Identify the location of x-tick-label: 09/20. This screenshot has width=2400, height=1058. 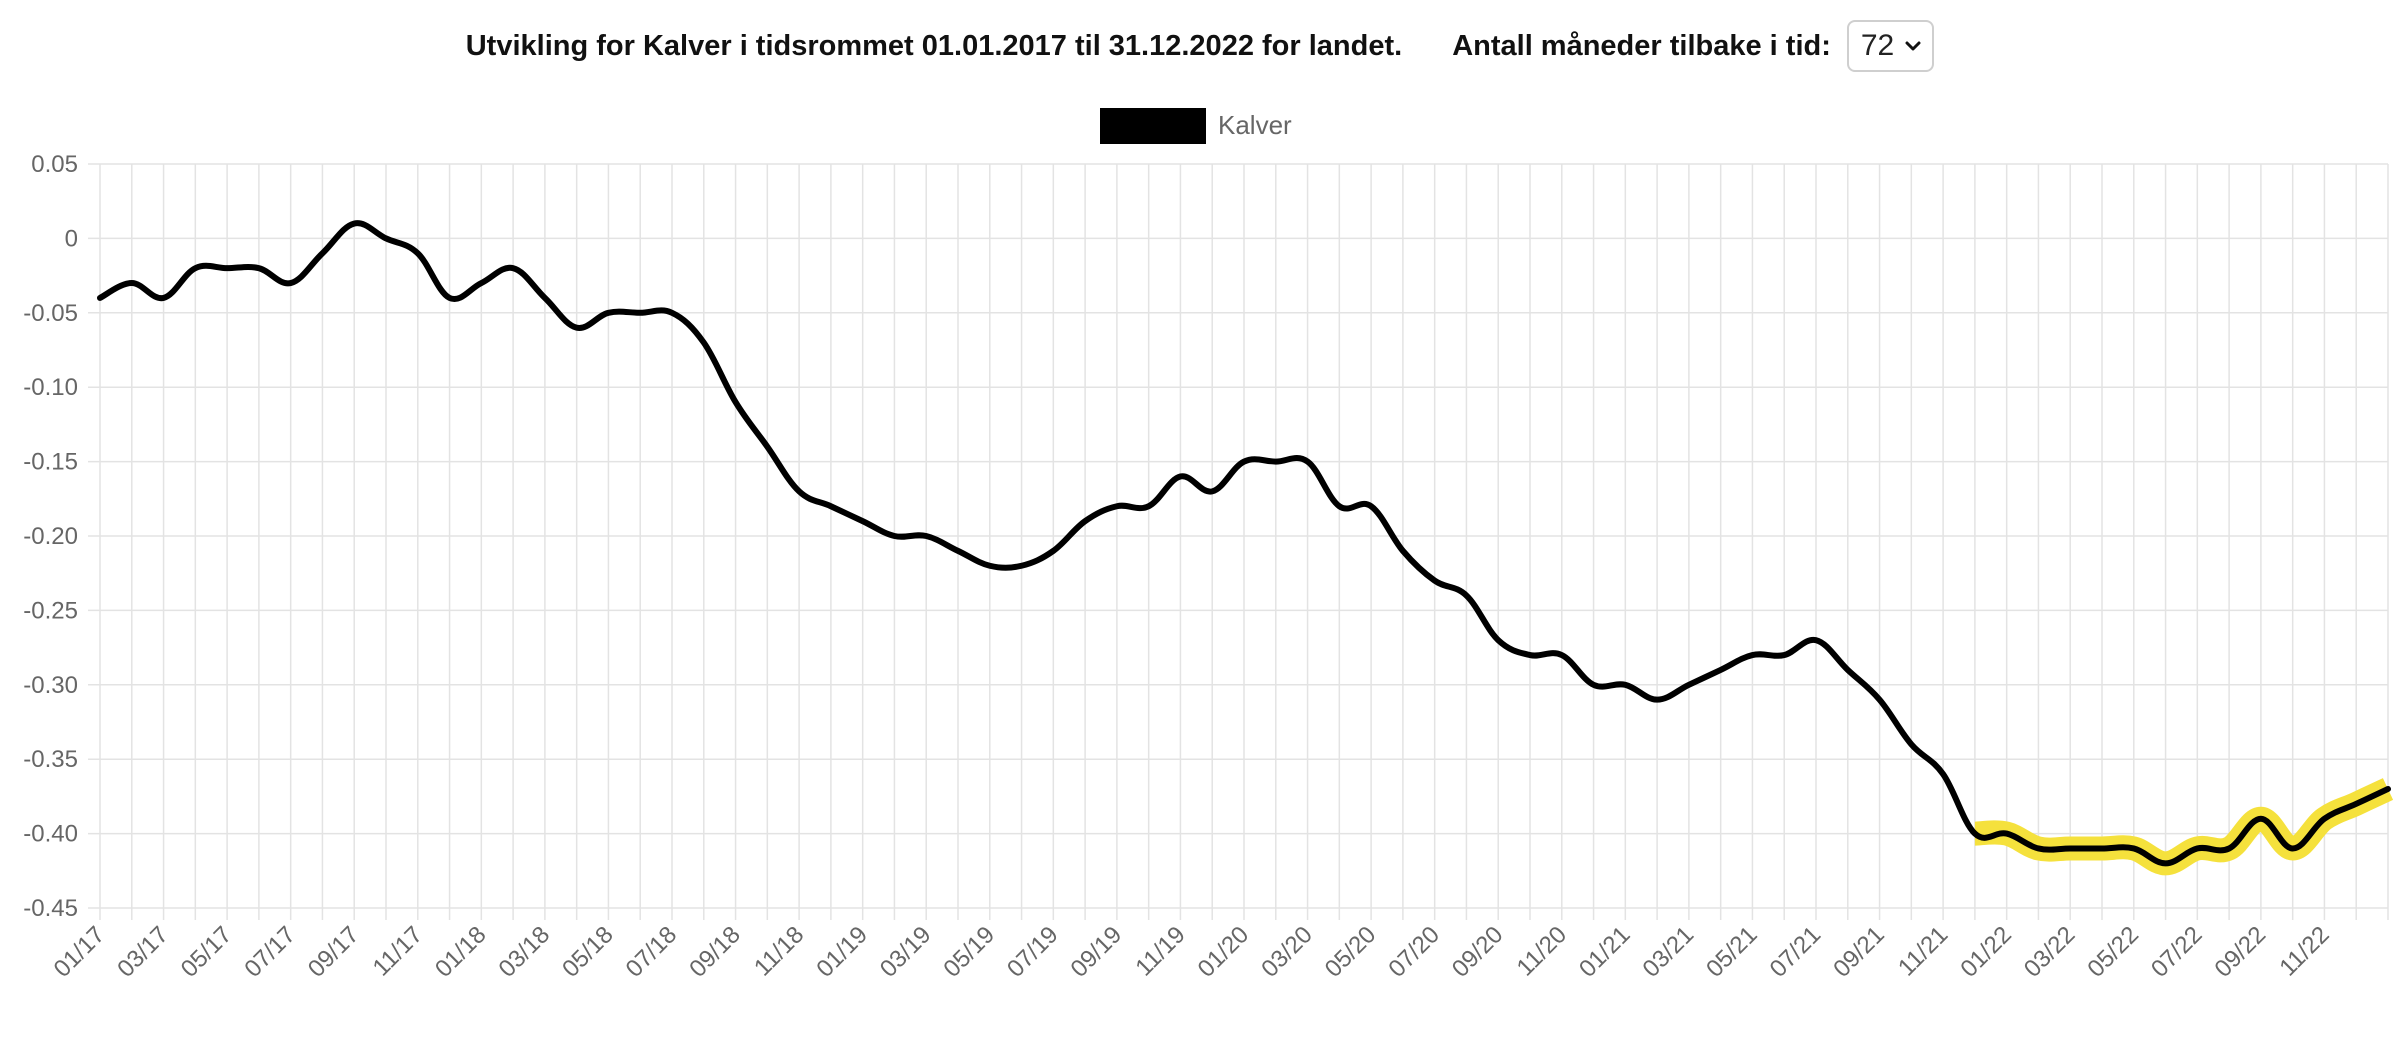
(1478, 952).